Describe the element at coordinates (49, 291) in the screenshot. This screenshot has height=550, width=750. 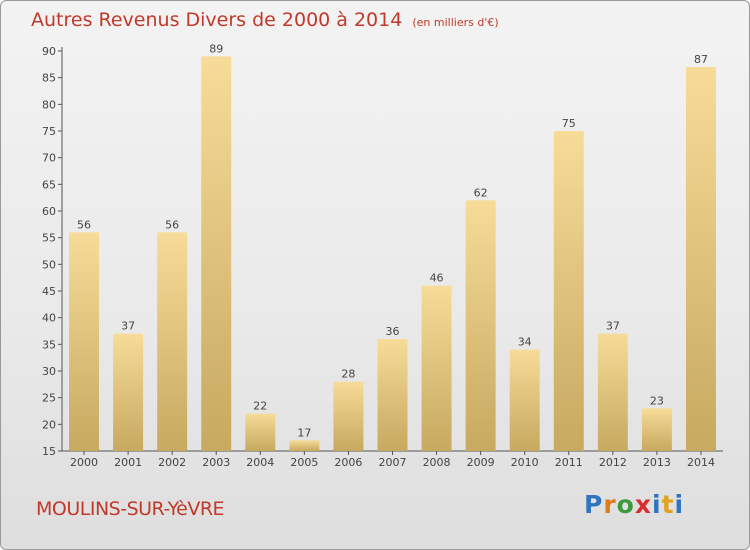
I see `y-tick-label: 45` at that location.